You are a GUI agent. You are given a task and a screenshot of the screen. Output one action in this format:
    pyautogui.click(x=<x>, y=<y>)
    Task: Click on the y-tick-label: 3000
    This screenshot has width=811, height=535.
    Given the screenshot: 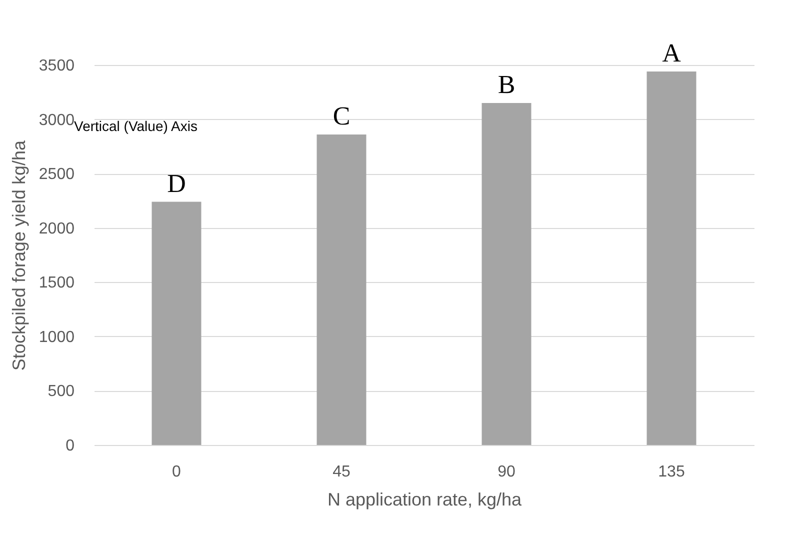 What is the action you would take?
    pyautogui.click(x=56, y=120)
    